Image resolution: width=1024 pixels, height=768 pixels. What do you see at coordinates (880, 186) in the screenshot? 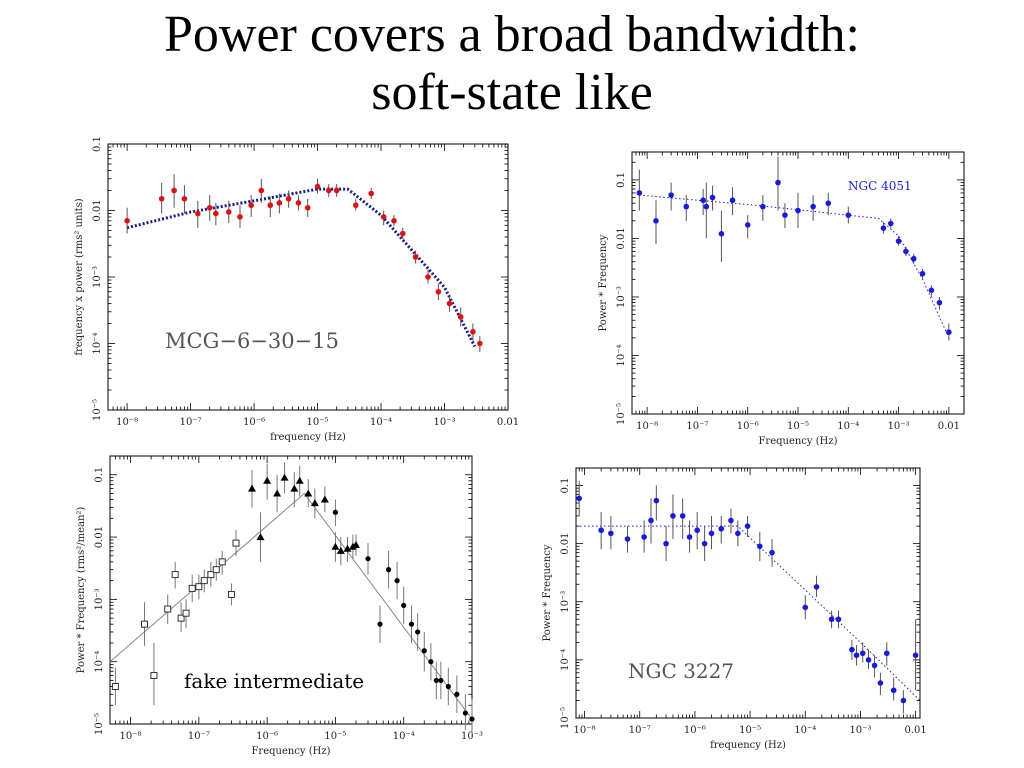
I see `chart-annotation: NGC 4051` at bounding box center [880, 186].